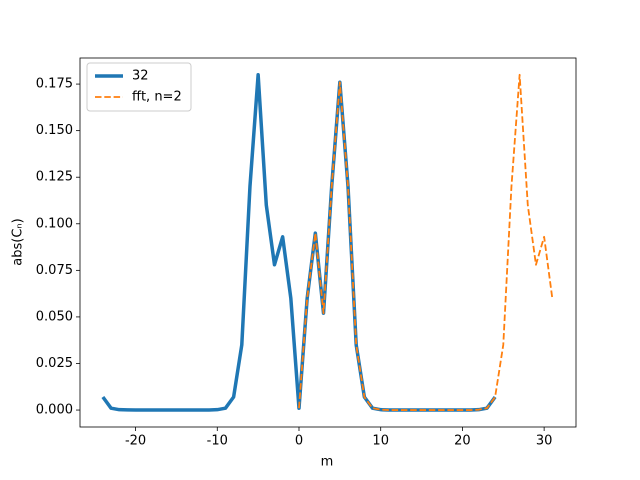  What do you see at coordinates (54, 84) in the screenshot?
I see `y-tick-label: 0.175` at bounding box center [54, 84].